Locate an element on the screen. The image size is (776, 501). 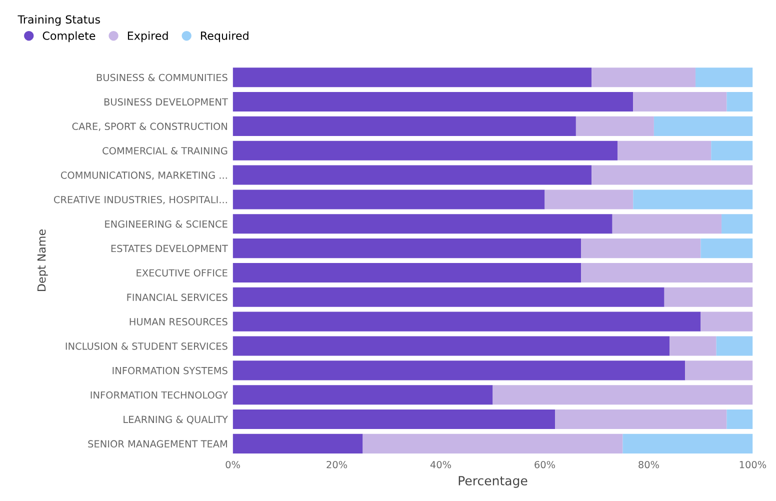
x-tick-label: 60% is located at coordinates (545, 464).